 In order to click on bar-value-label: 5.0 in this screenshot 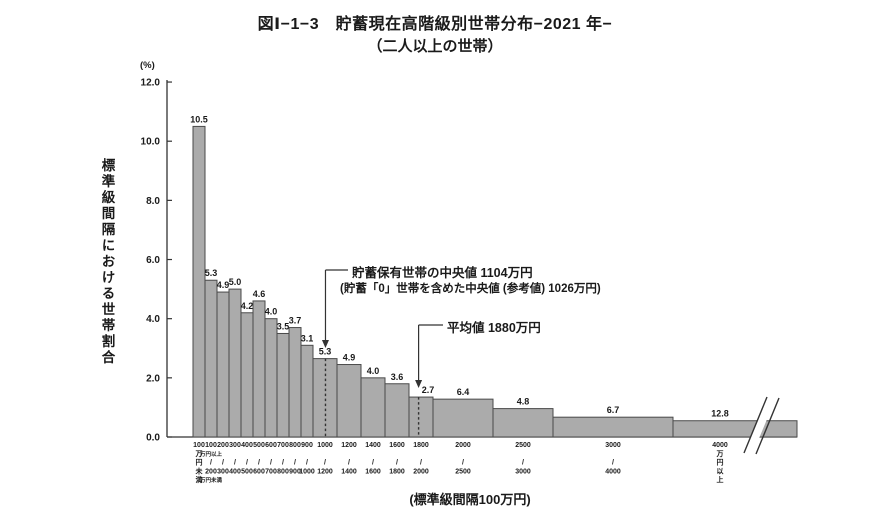, I will do `click(235, 282)`.